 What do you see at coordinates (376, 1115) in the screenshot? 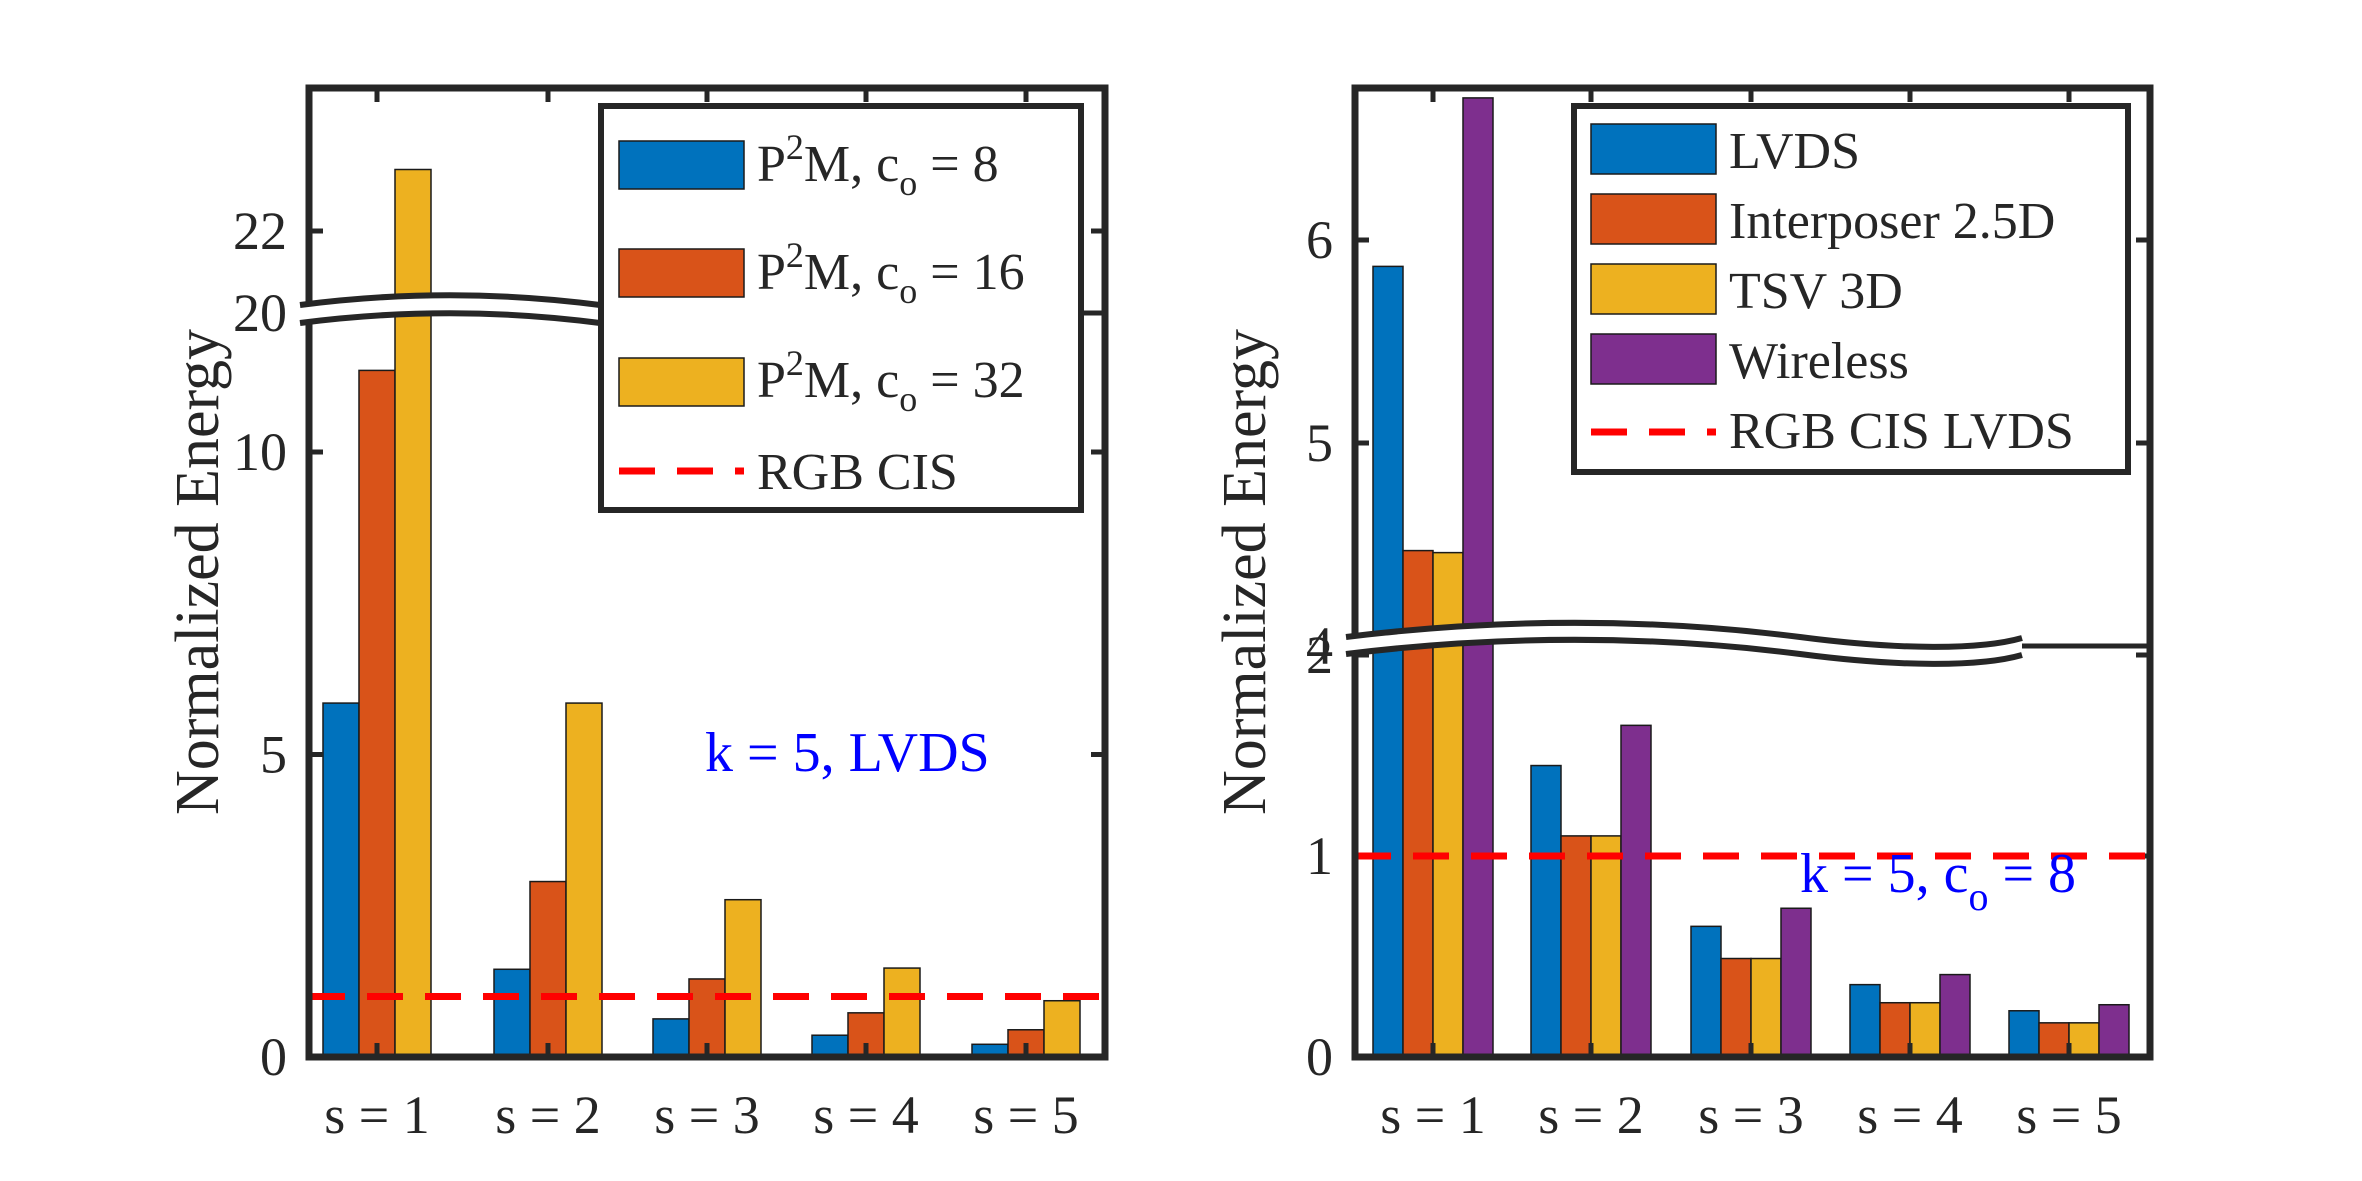
I see `left-xtick-label: s = 1` at bounding box center [376, 1115].